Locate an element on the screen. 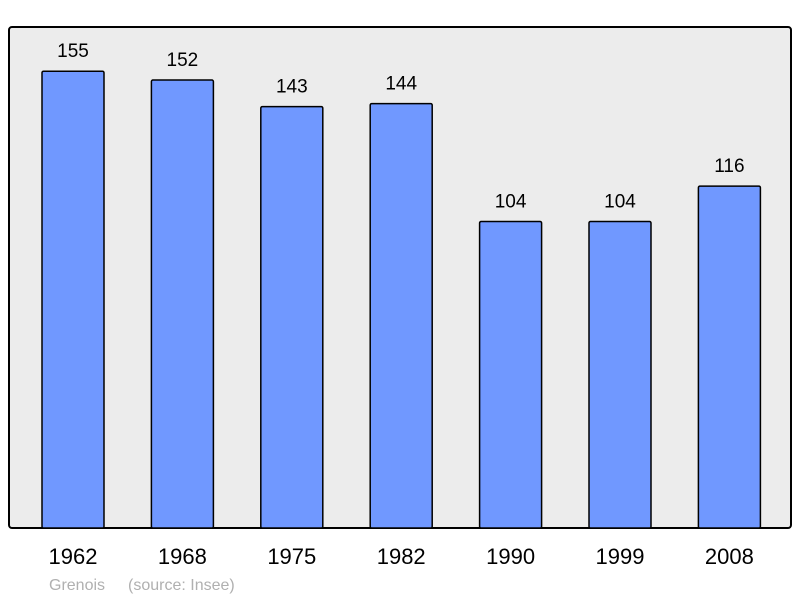 The width and height of the screenshot is (800, 598). footer-place: Grenois is located at coordinates (77, 585).